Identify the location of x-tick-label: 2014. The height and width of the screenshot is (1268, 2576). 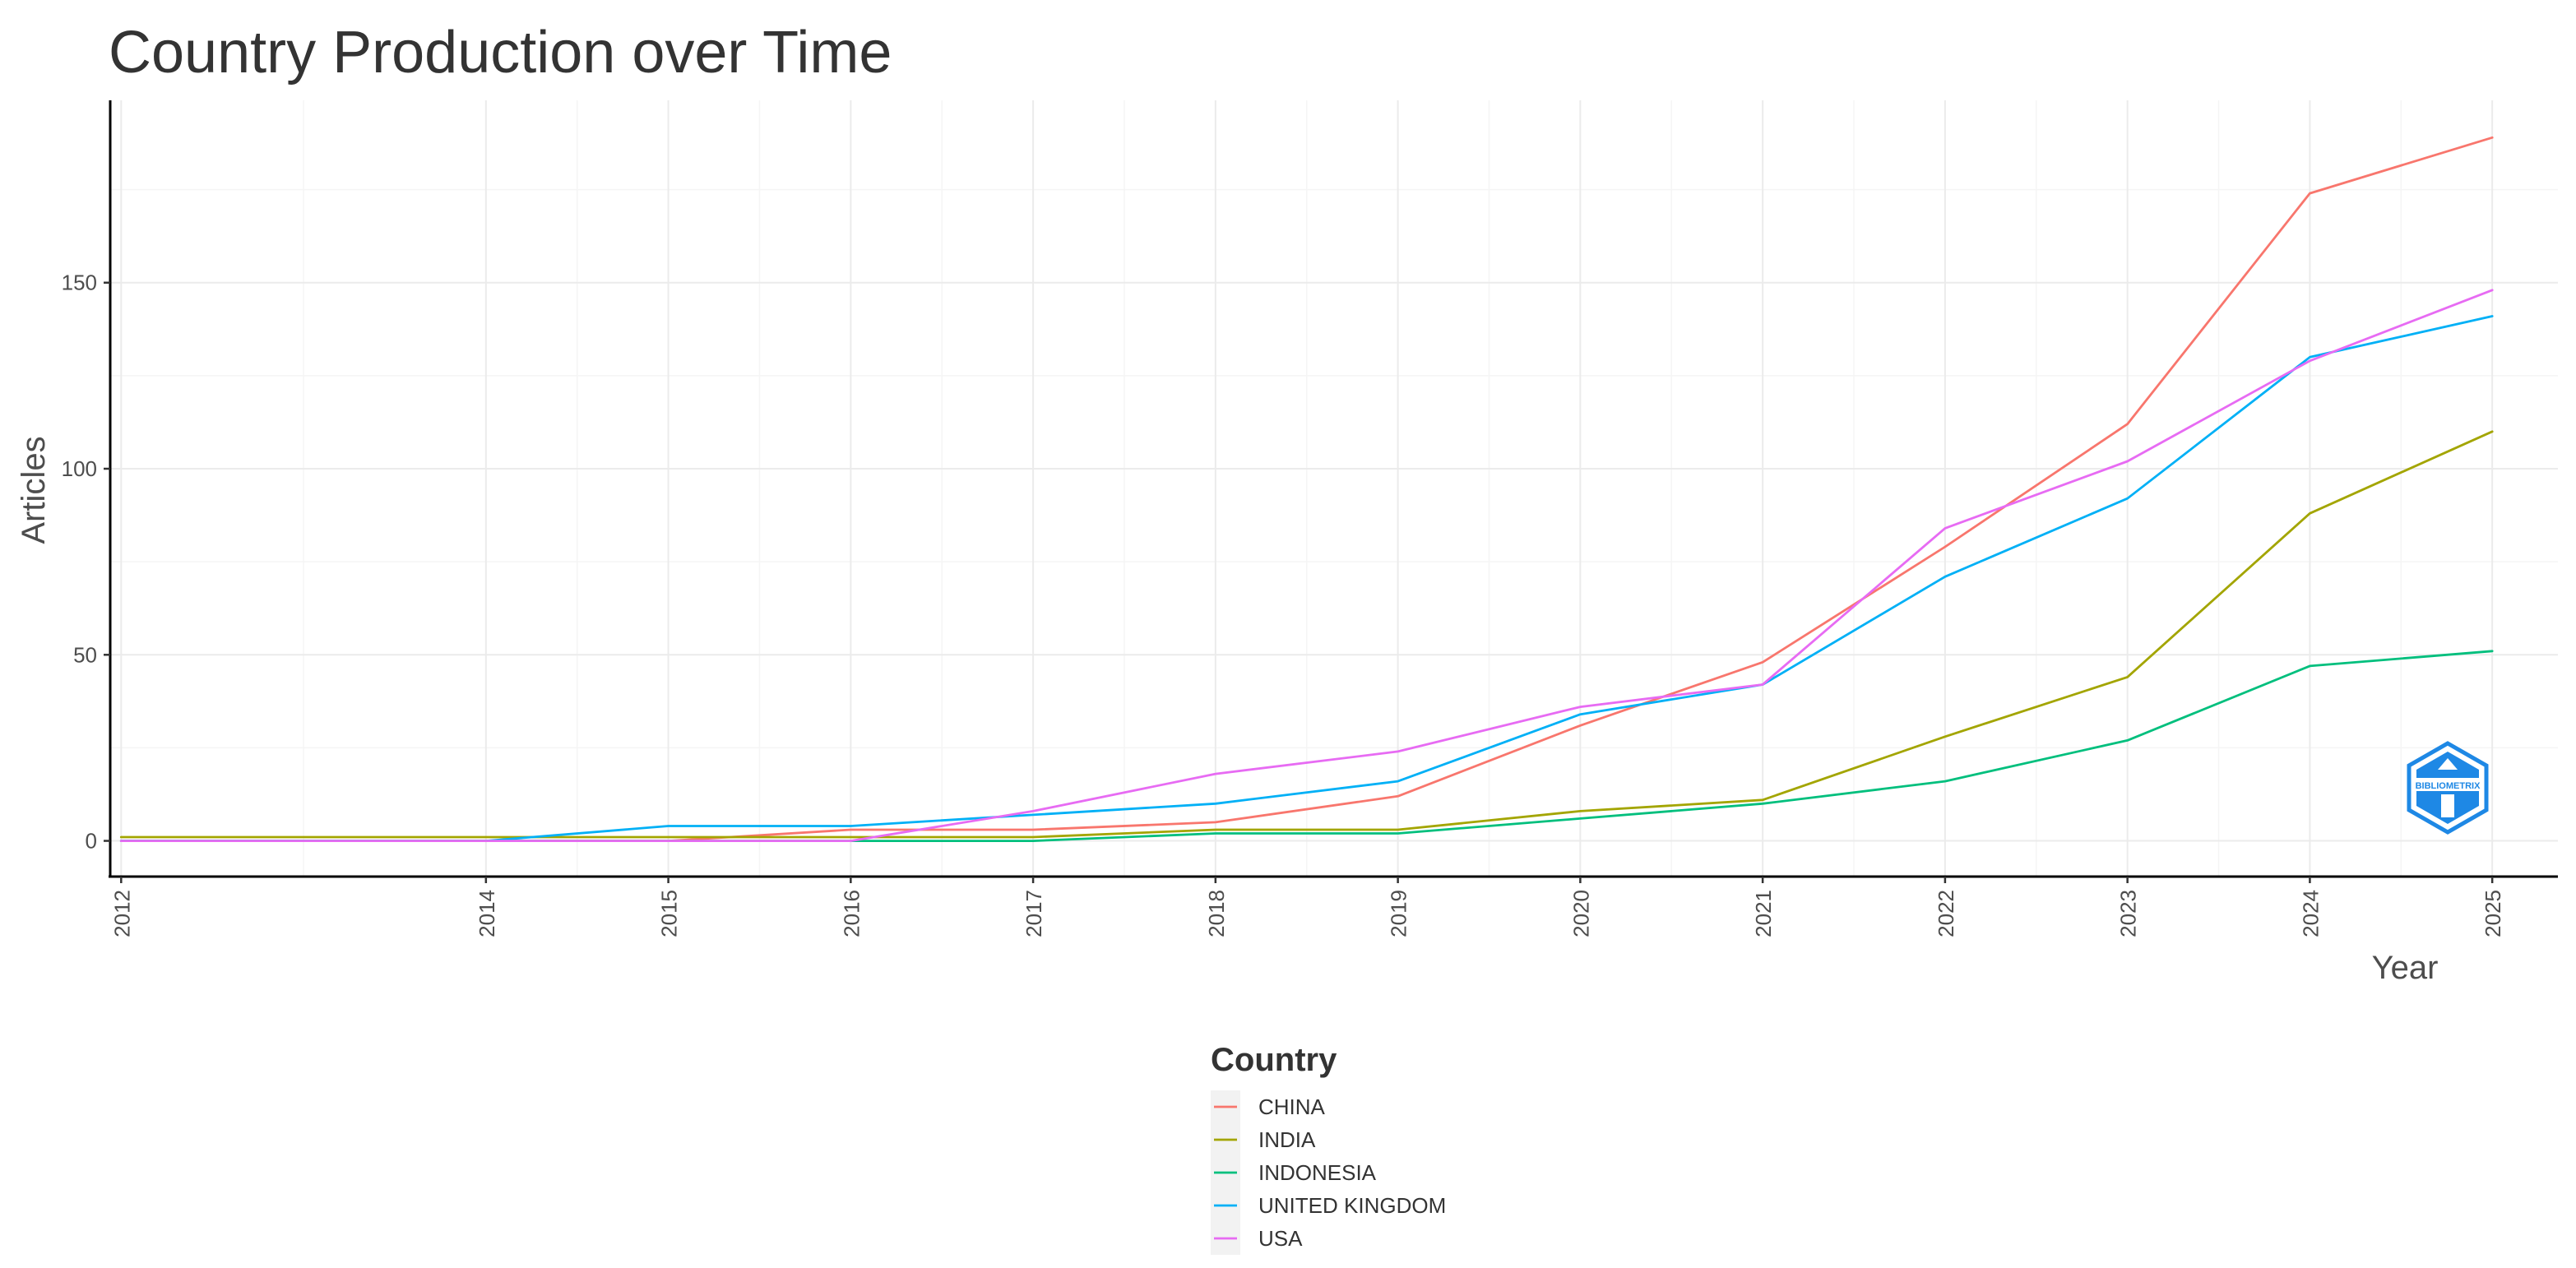
(487, 913).